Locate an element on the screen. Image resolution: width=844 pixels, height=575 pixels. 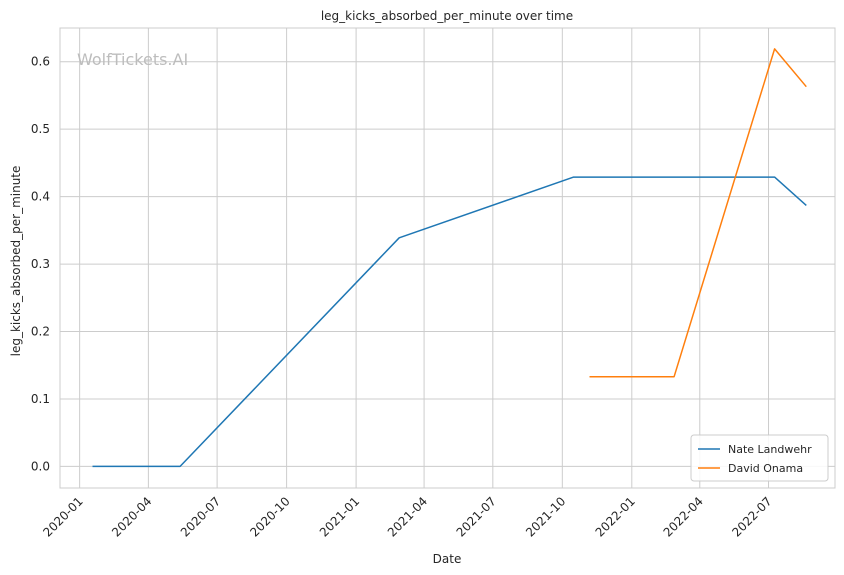
y-tick-label: 0.6 is located at coordinates (40, 62).